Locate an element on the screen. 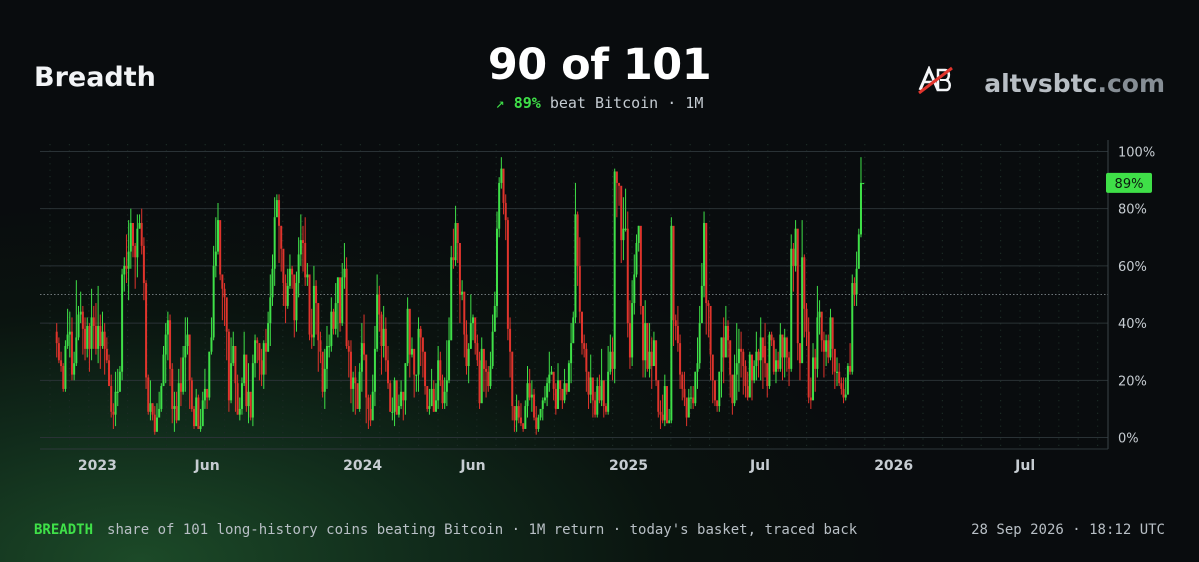  x-tick-label: Jun is located at coordinates (472, 466).